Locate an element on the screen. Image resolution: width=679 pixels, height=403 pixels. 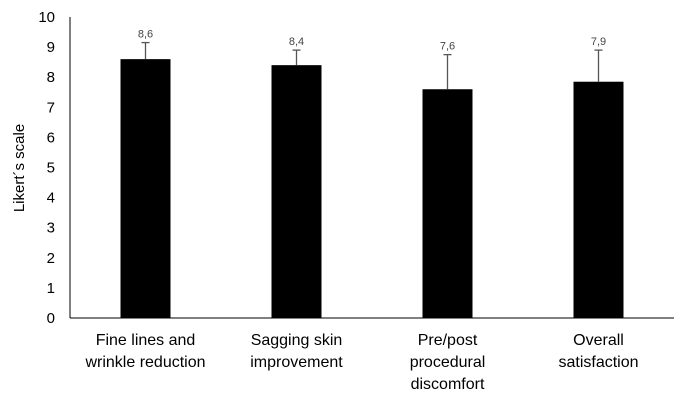
y-tick-label: 10 is located at coordinates (46, 17).